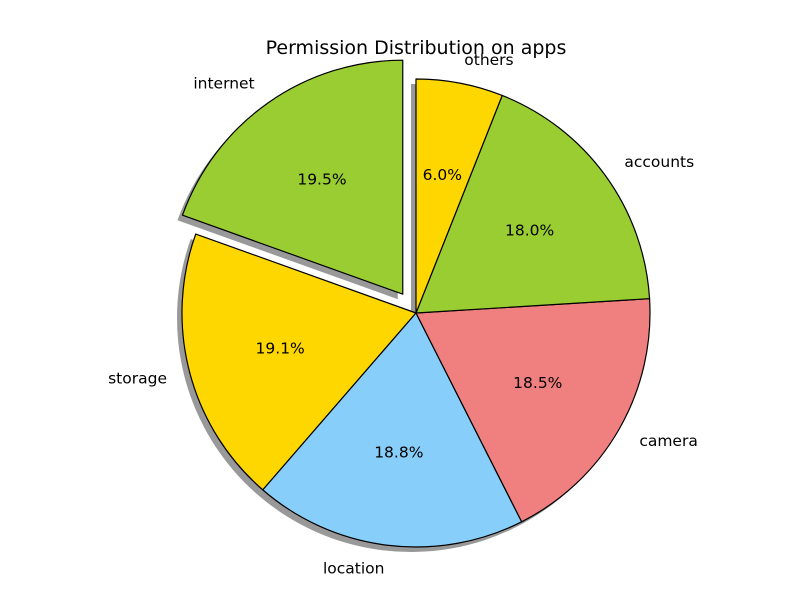 The width and height of the screenshot is (812, 612). What do you see at coordinates (398, 452) in the screenshot?
I see `slice-percent-location: 18.8%` at bounding box center [398, 452].